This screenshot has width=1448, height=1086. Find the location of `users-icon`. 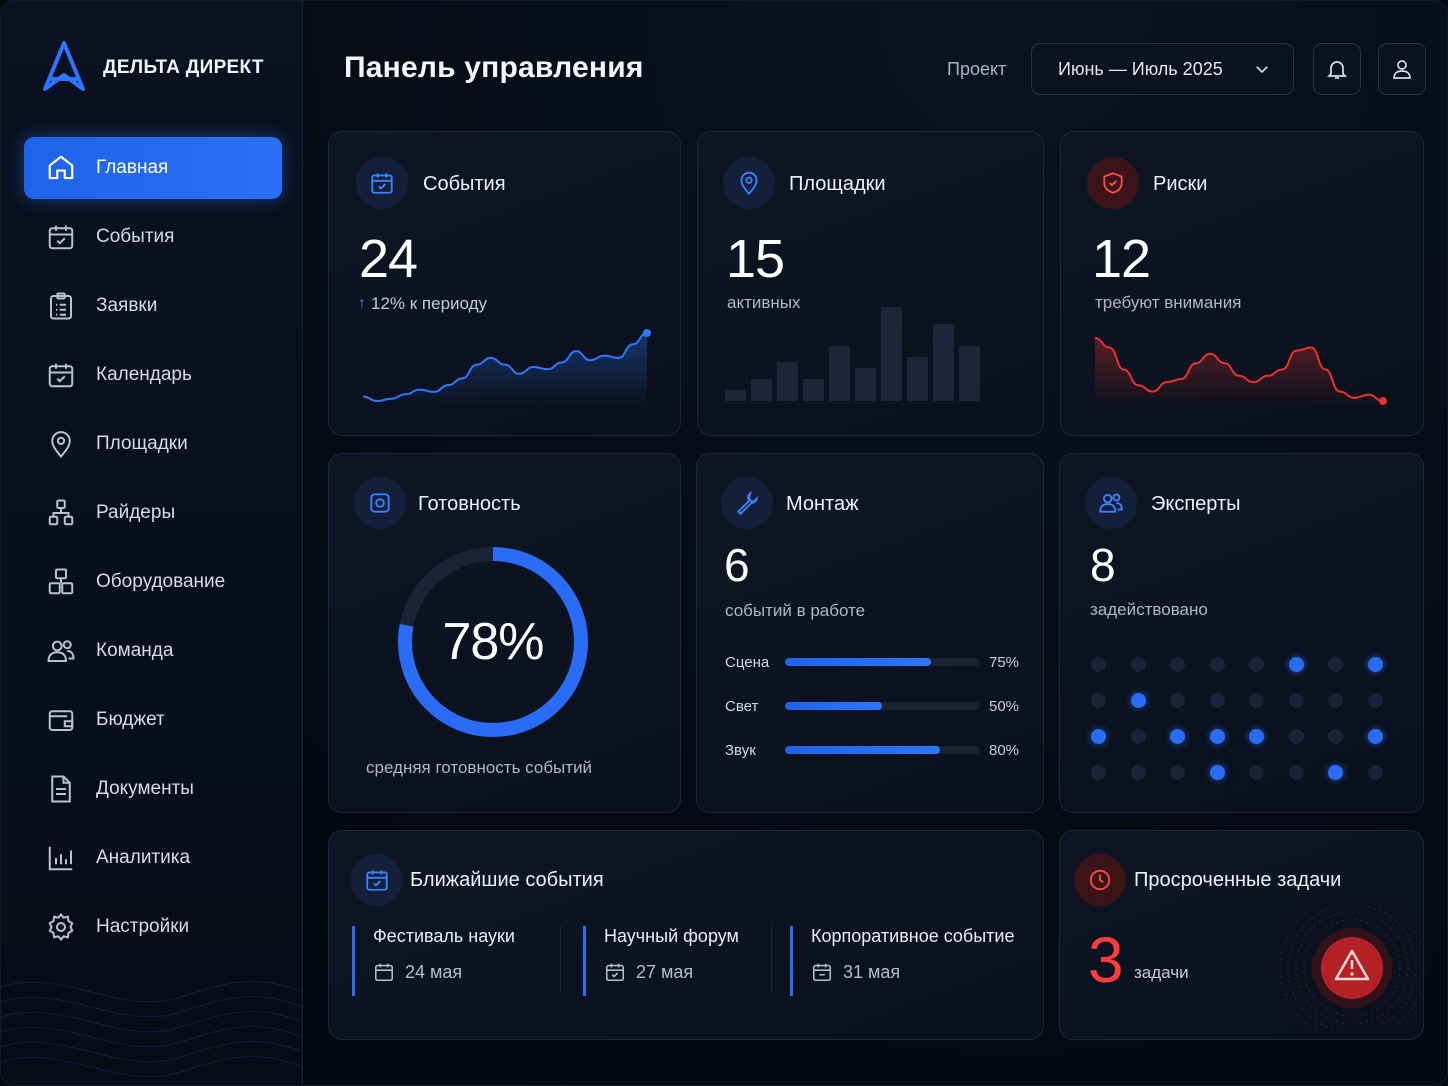

users-icon is located at coordinates (1111, 503).